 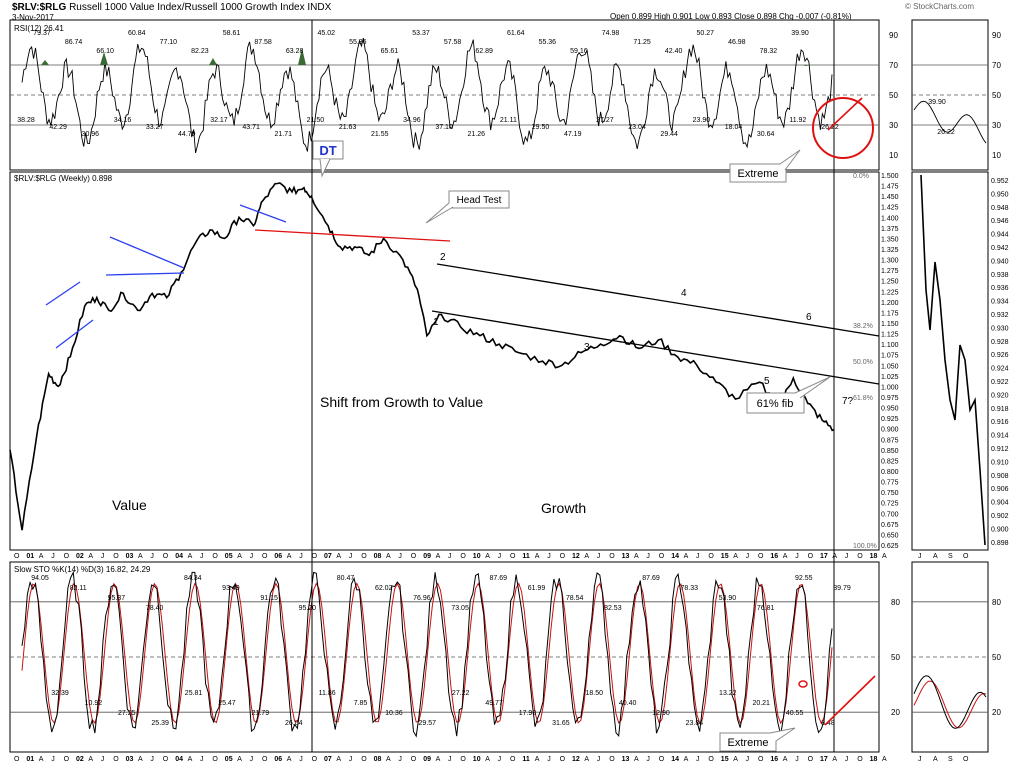 I want to click on price-side-ytick: 0.938, so click(x=1000, y=275).